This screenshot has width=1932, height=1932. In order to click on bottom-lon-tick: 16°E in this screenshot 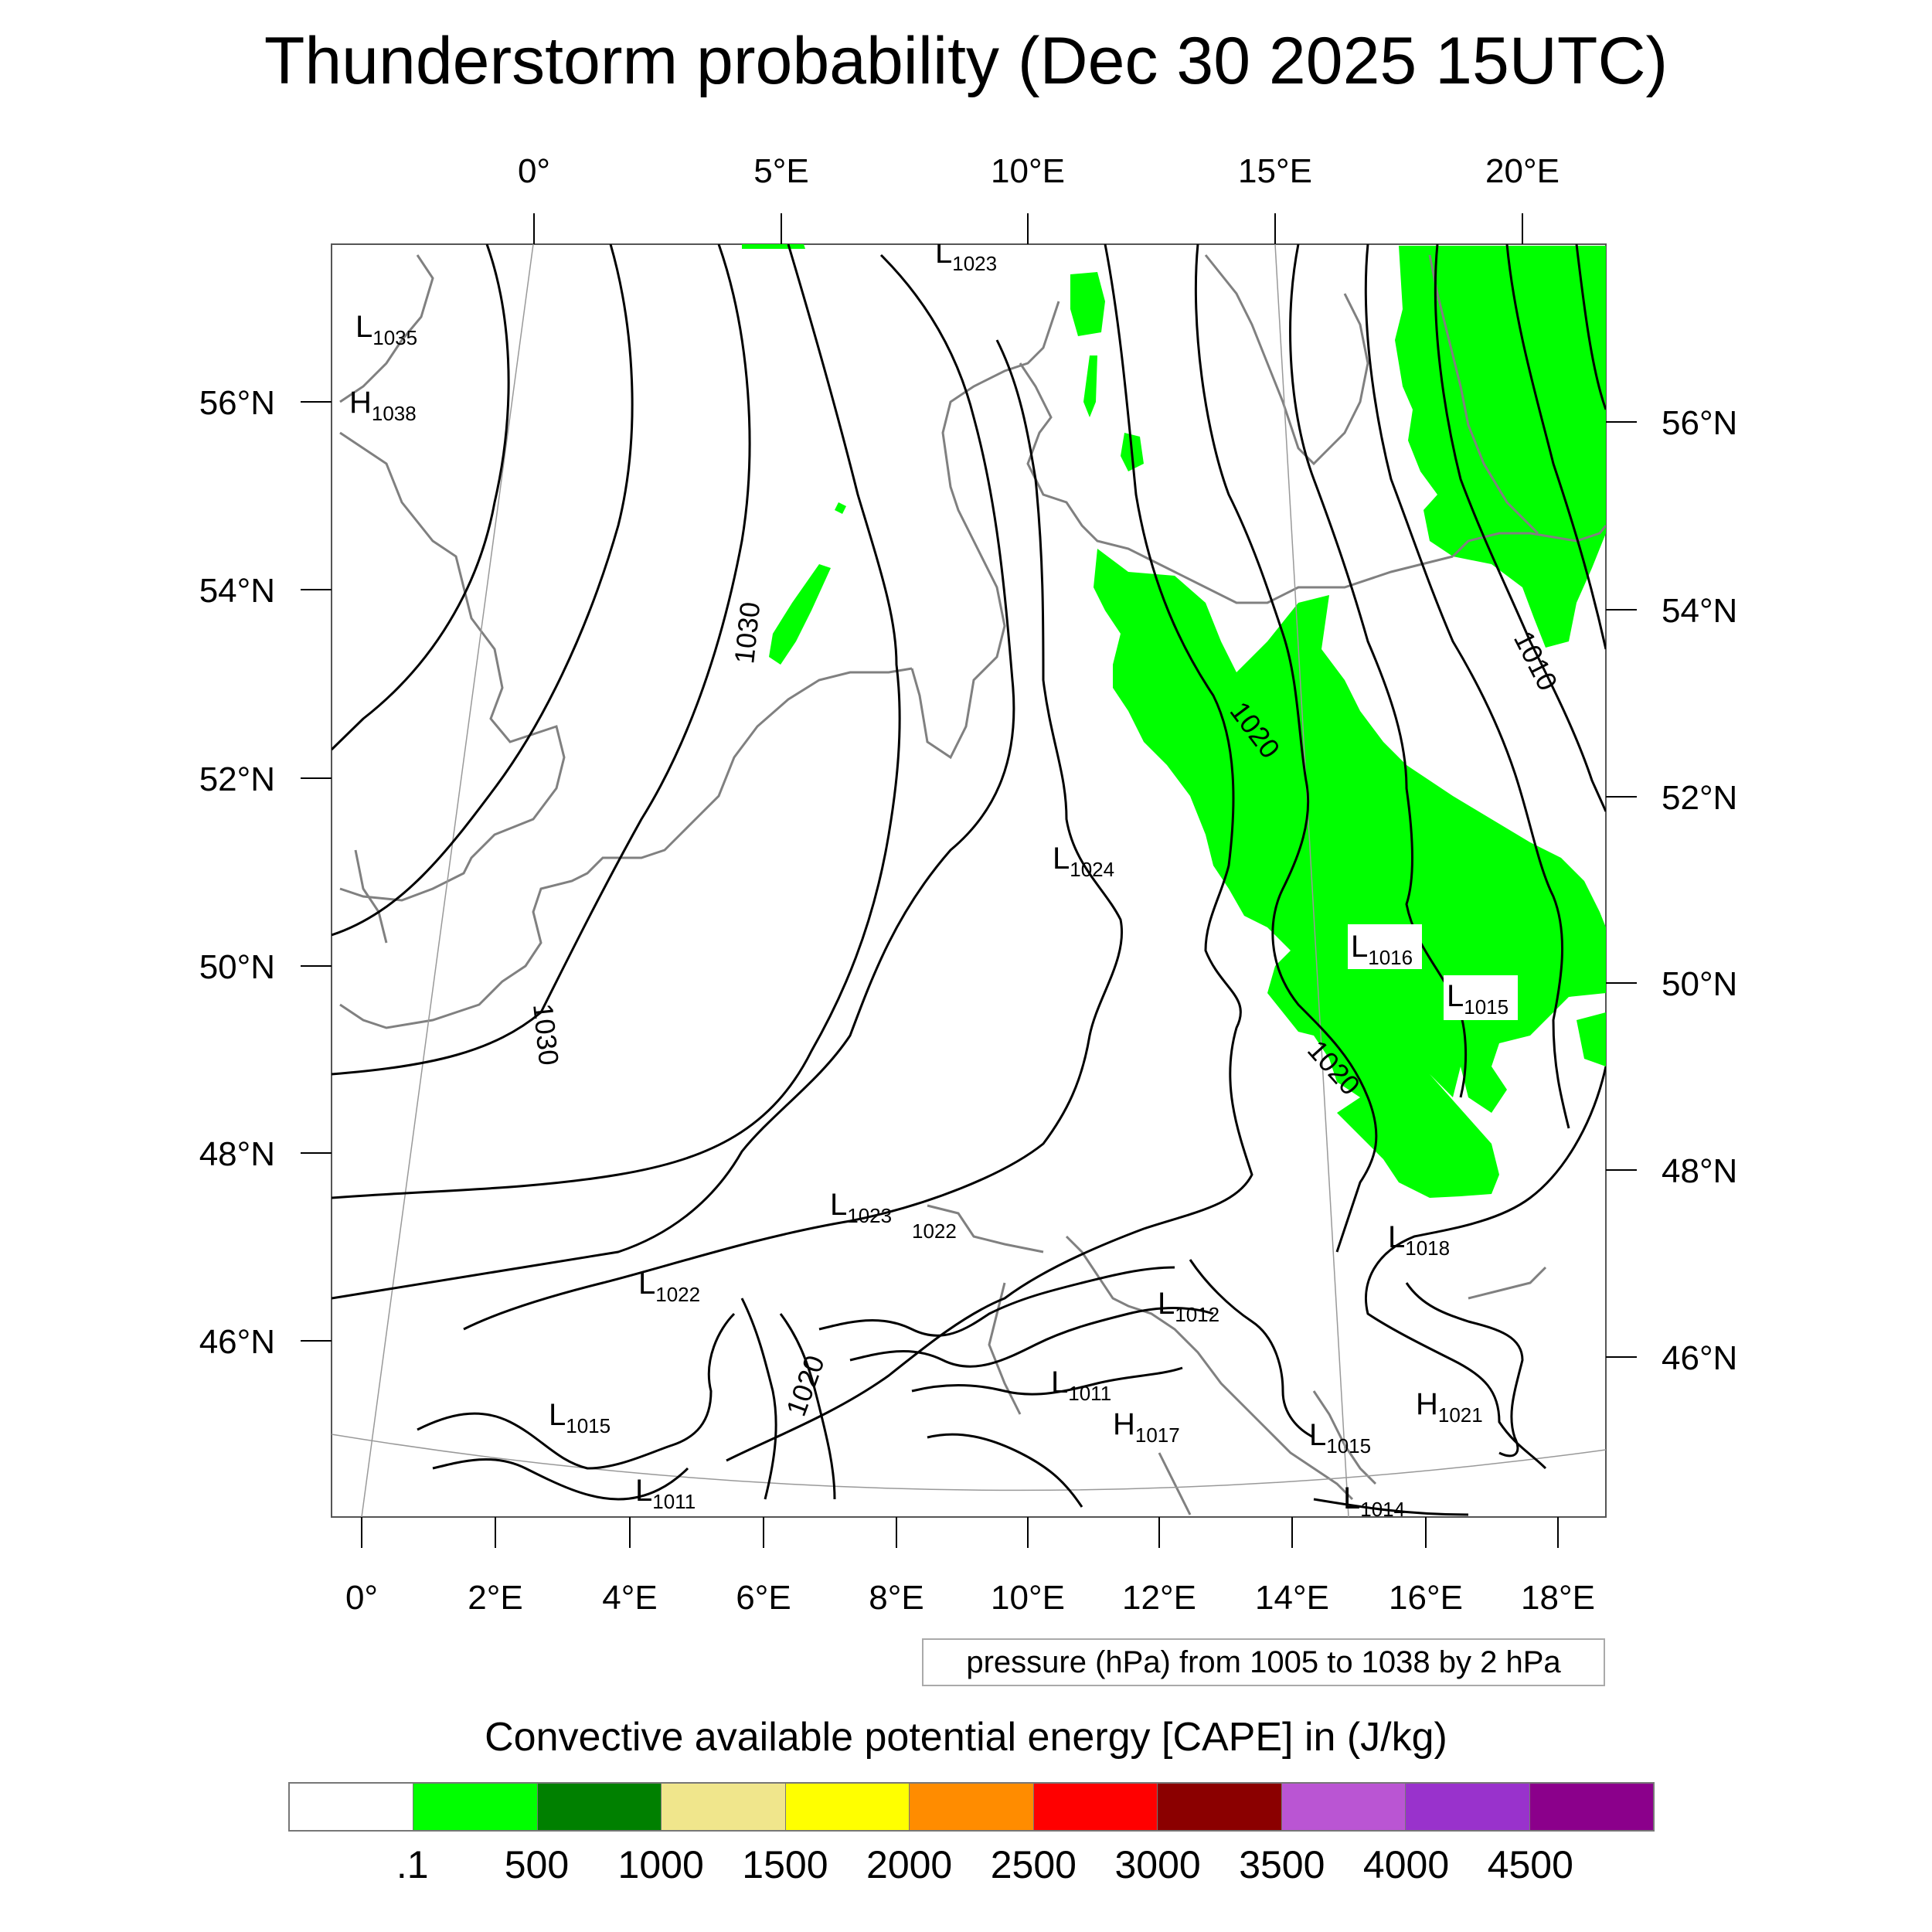, I will do `click(1426, 1598)`.